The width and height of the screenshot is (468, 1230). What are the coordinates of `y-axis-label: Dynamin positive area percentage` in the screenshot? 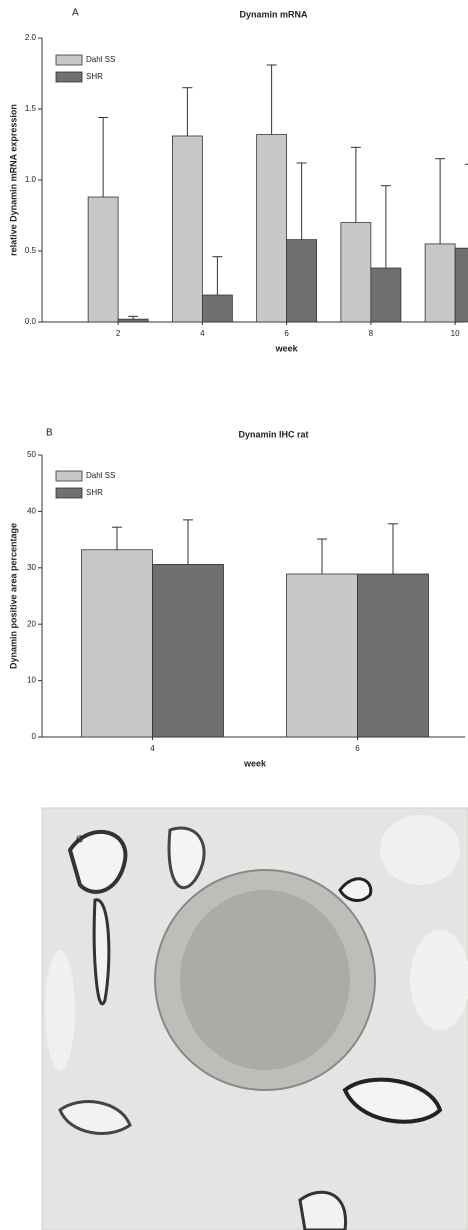 It's located at (13, 596).